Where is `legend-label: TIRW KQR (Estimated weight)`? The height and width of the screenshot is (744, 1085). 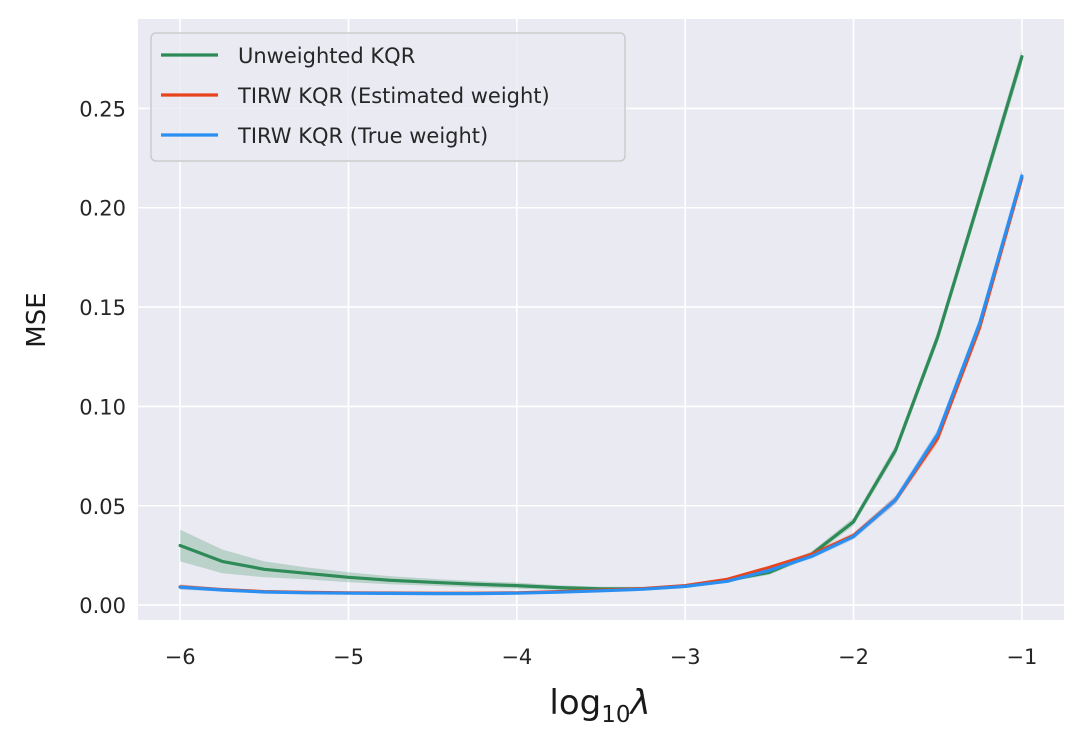
legend-label: TIRW KQR (Estimated weight) is located at coordinates (393, 96).